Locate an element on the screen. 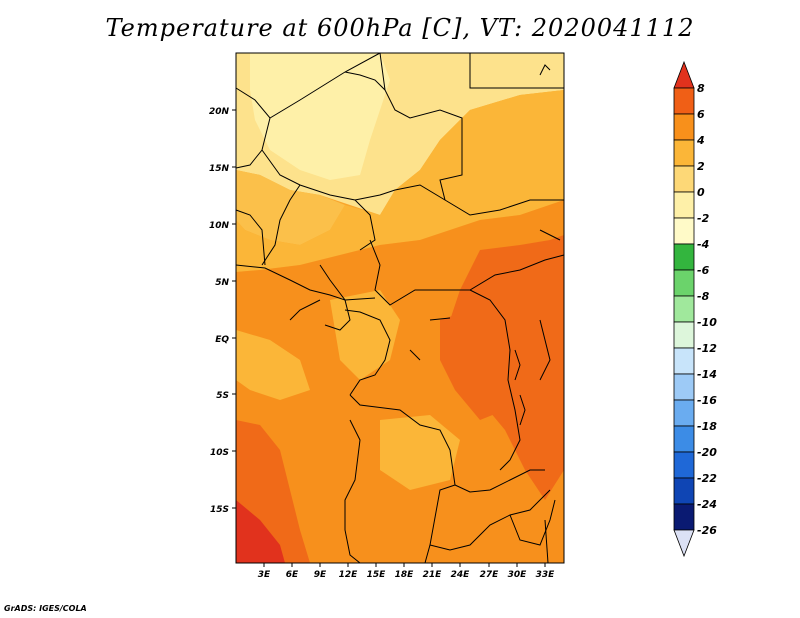 This screenshot has width=800, height=618. colorbar-label: -18 is located at coordinates (707, 426).